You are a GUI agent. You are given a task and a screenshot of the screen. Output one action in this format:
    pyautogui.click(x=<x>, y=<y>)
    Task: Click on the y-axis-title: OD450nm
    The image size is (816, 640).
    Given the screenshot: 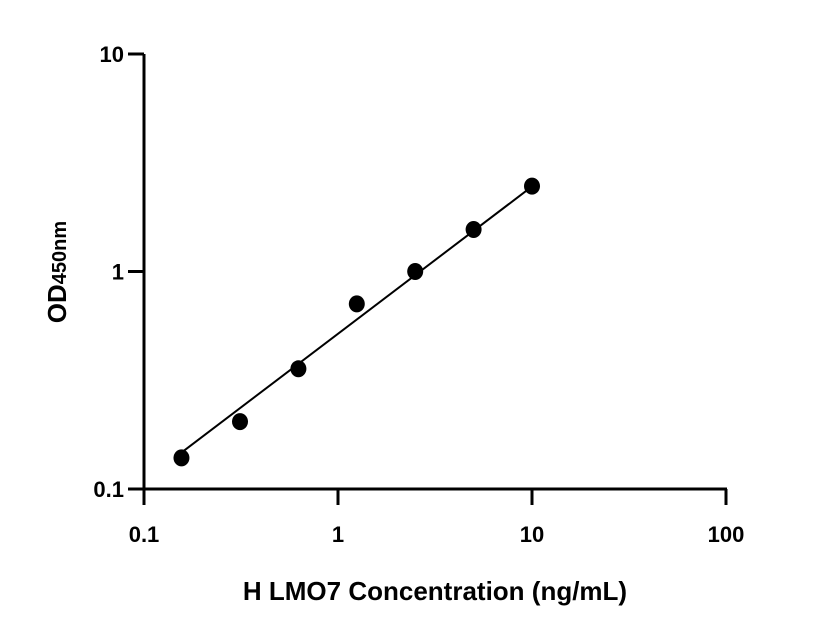 What is the action you would take?
    pyautogui.click(x=57, y=272)
    